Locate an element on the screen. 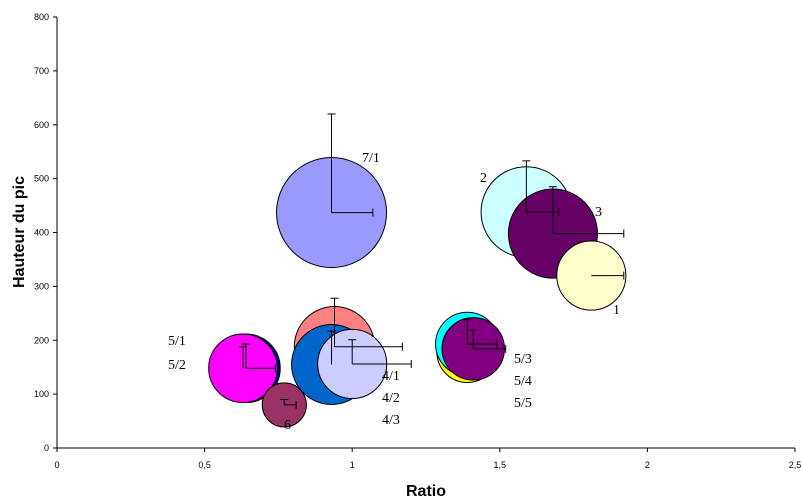 The width and height of the screenshot is (801, 500). y-ticks: 0 100 200 300 400 500 600 700 800 is located at coordinates (45, 232).